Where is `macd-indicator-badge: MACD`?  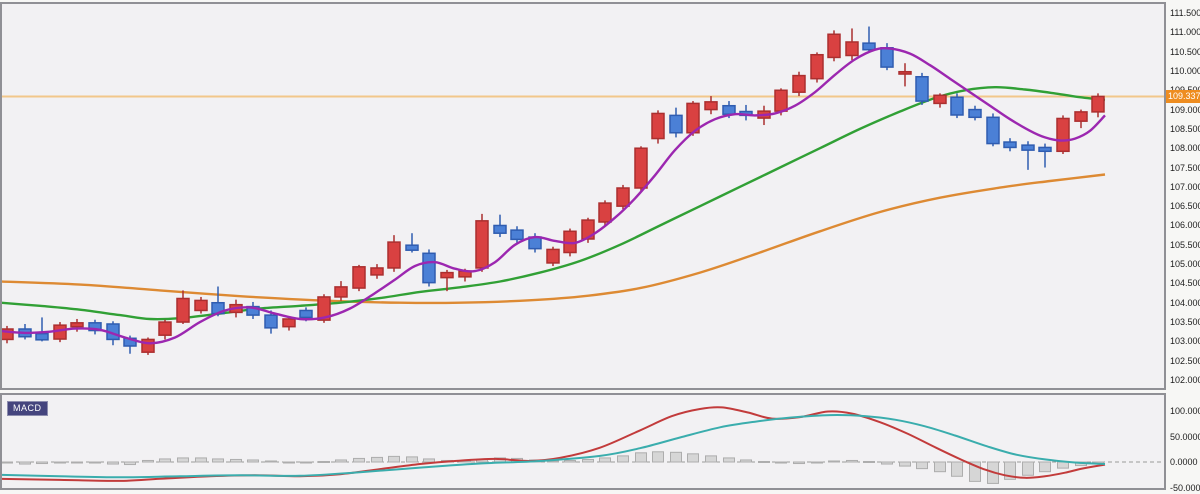 macd-indicator-badge: MACD is located at coordinates (27, 408).